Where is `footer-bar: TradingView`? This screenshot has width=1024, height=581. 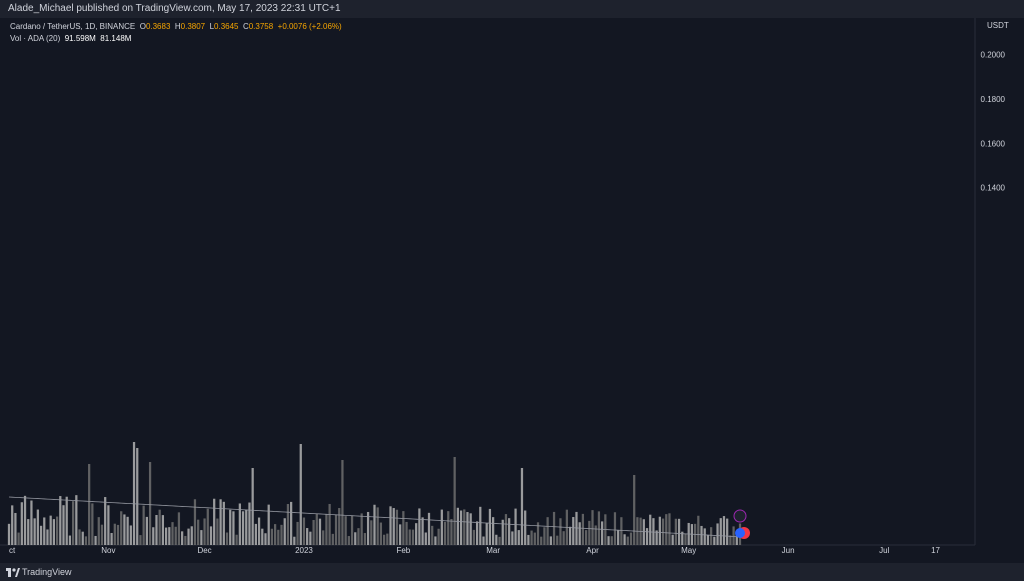
footer-bar: TradingView is located at coordinates (512, 572).